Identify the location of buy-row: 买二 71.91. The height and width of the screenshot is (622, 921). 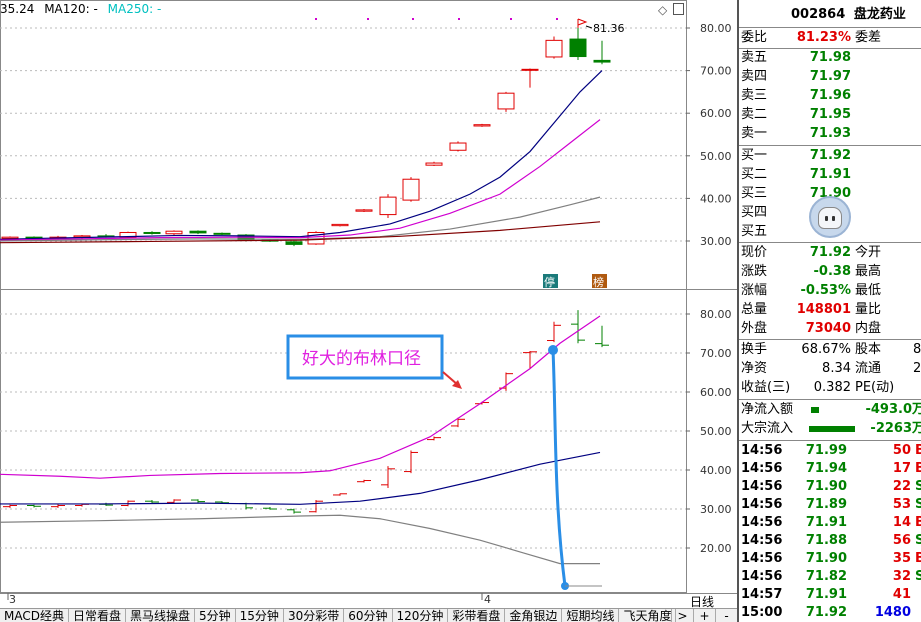
(831, 175).